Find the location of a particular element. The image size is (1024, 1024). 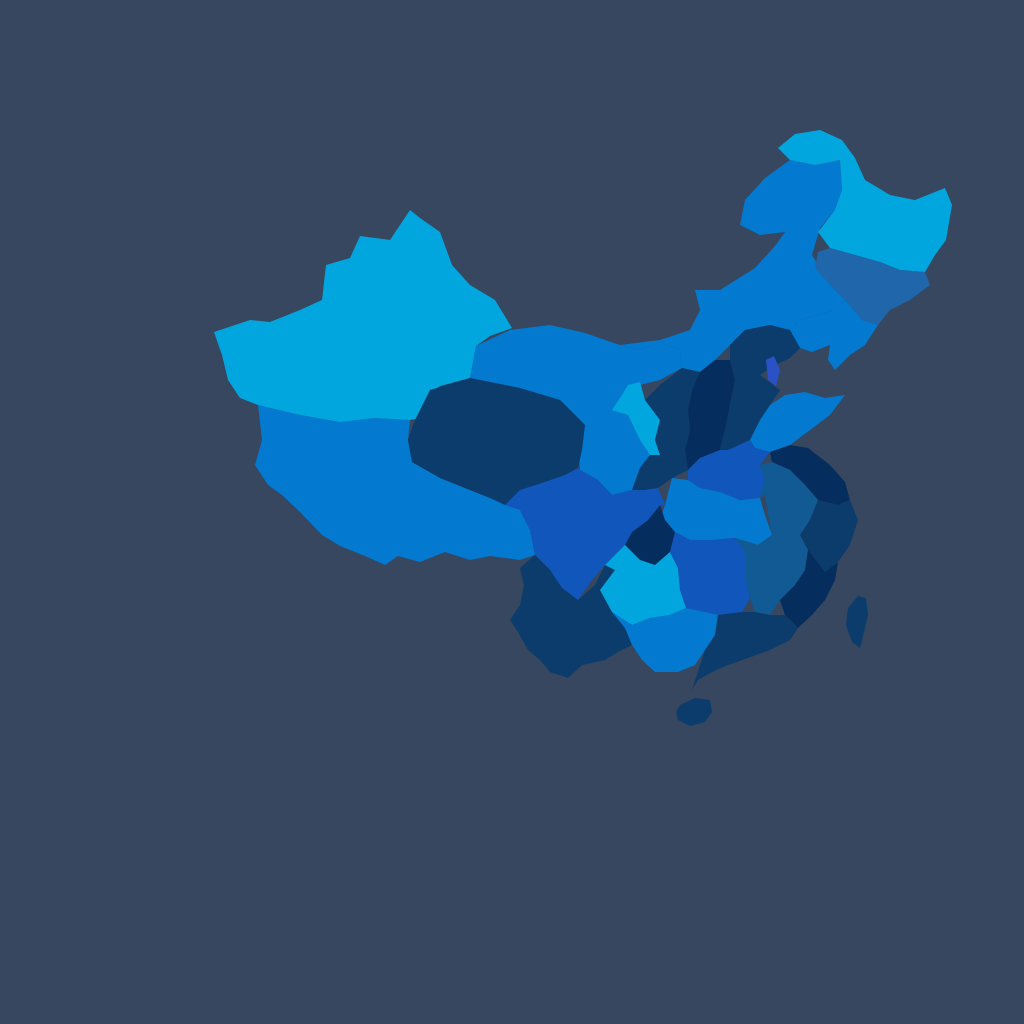

region-shandong is located at coordinates (797, 422).